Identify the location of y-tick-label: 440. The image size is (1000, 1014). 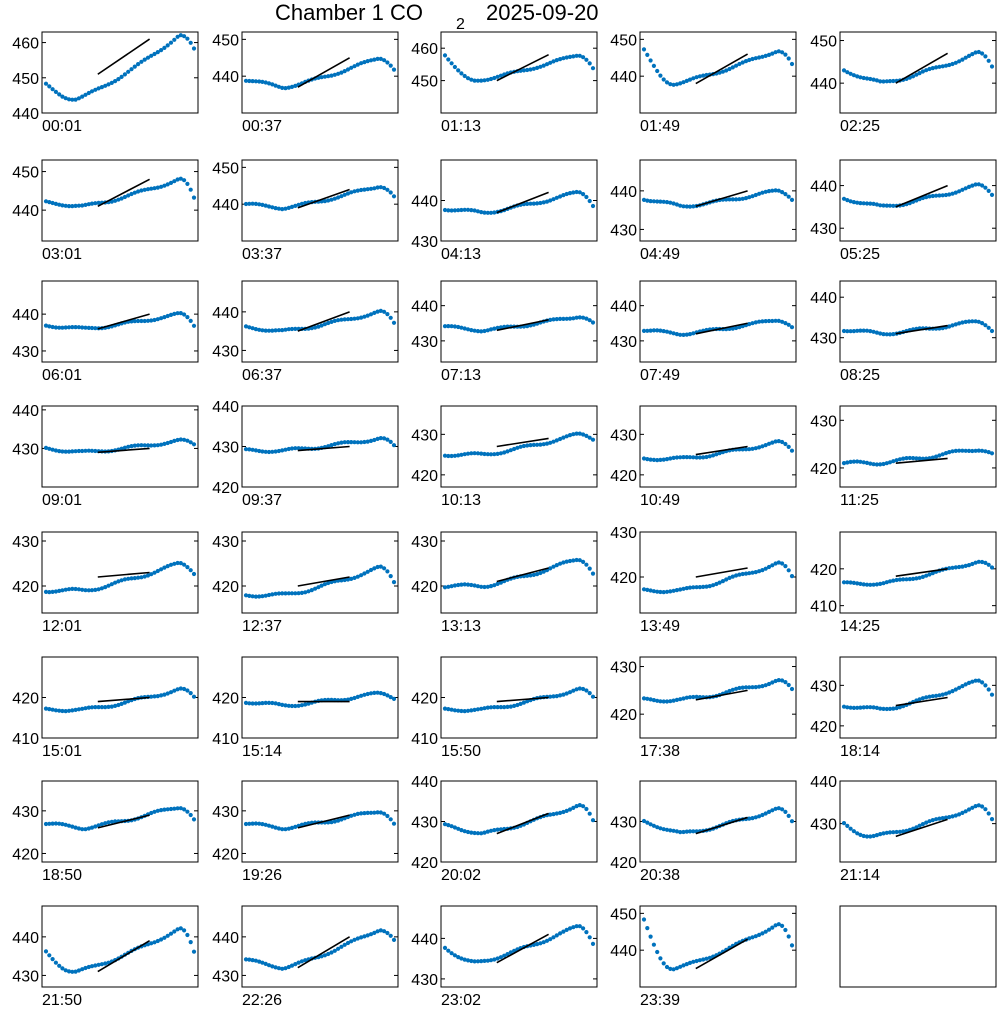
(623, 307).